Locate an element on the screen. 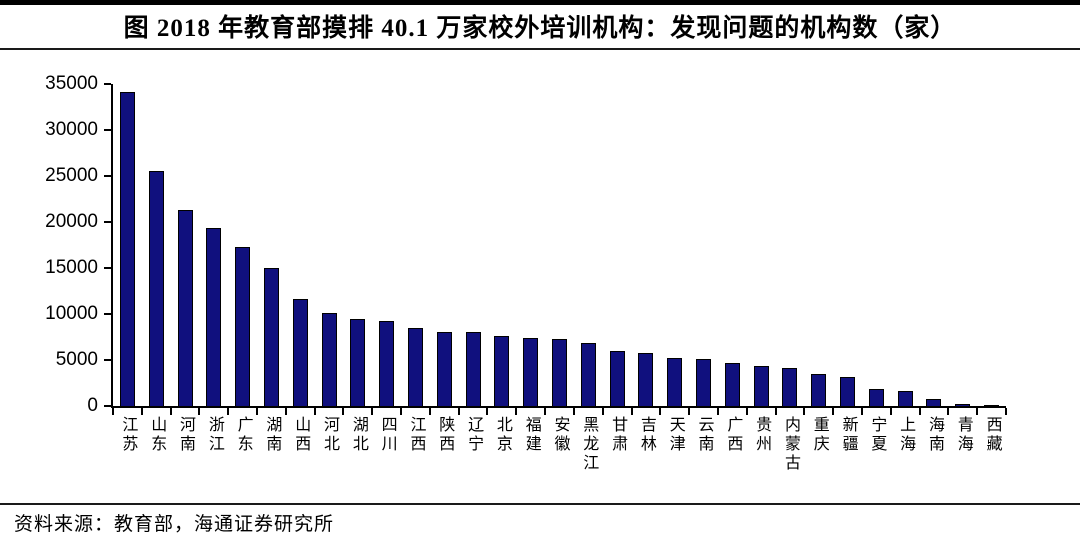 The image size is (1080, 538). source-note: 资料来源：教育部，海通证券研究所 is located at coordinates (174, 524).